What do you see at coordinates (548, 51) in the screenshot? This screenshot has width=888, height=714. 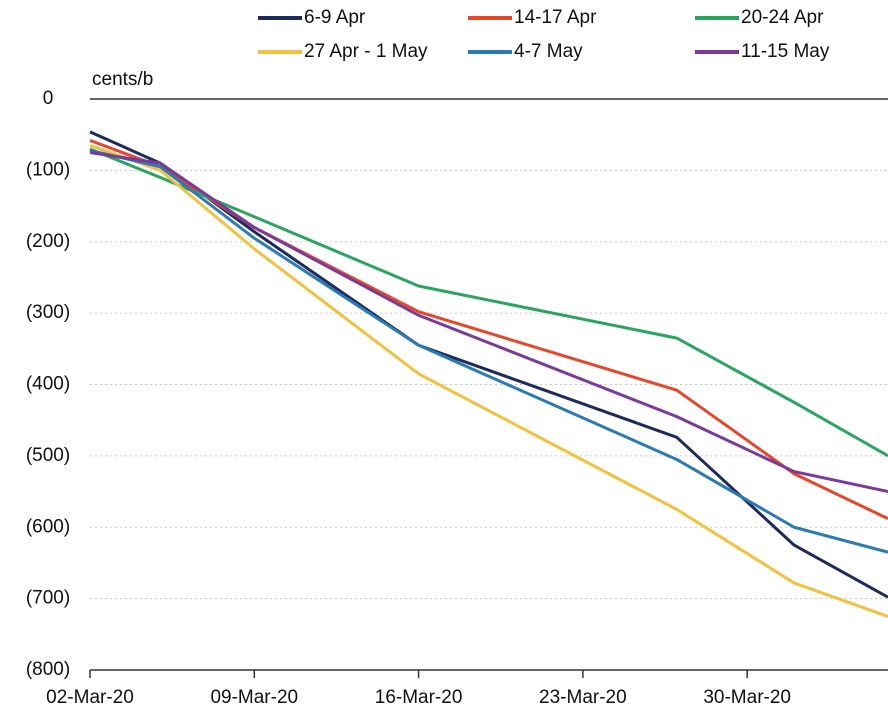 I see `legend-label: 4-7 May` at bounding box center [548, 51].